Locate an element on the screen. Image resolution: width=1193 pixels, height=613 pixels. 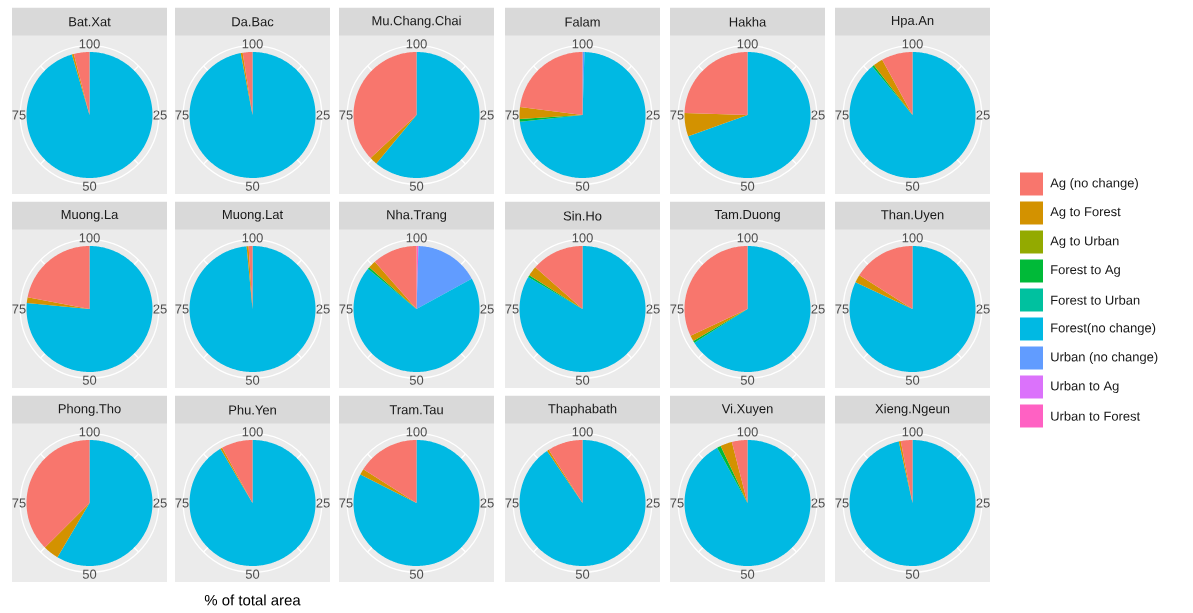
text: % of total area is located at coordinates (252, 600).